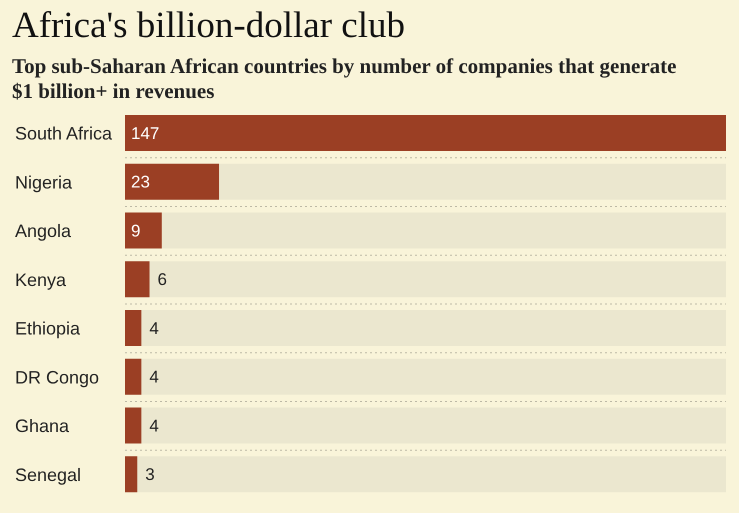  What do you see at coordinates (344, 78) in the screenshot?
I see `chart-subtitle: Top sub-Saharan African countries by number of companies that generate $1 billion+ in revenues` at bounding box center [344, 78].